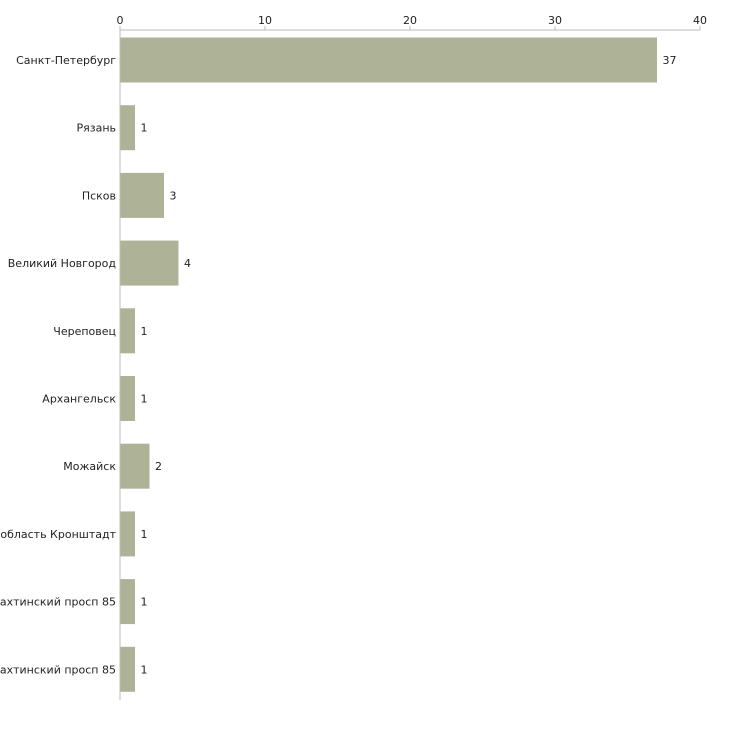 The image size is (730, 735). What do you see at coordinates (410, 20) in the screenshot?
I see `x-tick-label: 20` at bounding box center [410, 20].